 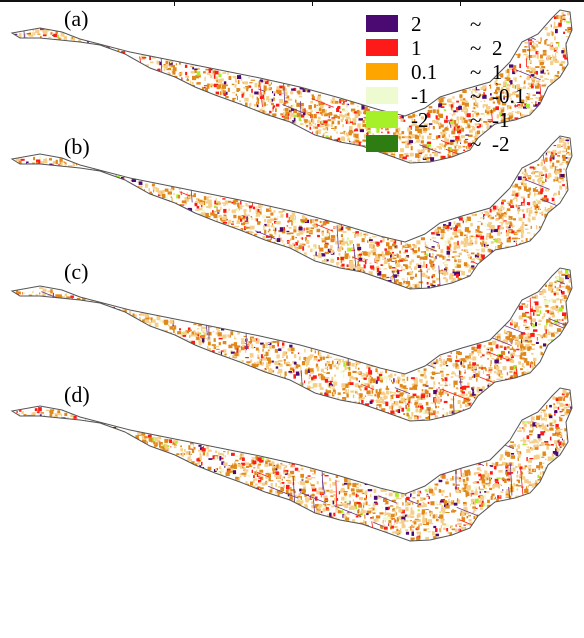 What do you see at coordinates (497, 72) in the screenshot?
I see `legend-to: 1` at bounding box center [497, 72].